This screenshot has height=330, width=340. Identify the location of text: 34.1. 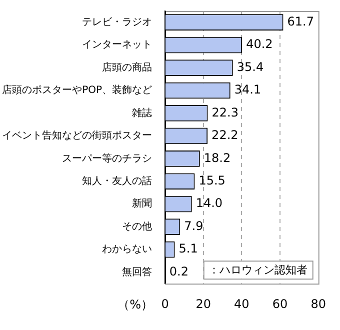
(248, 89).